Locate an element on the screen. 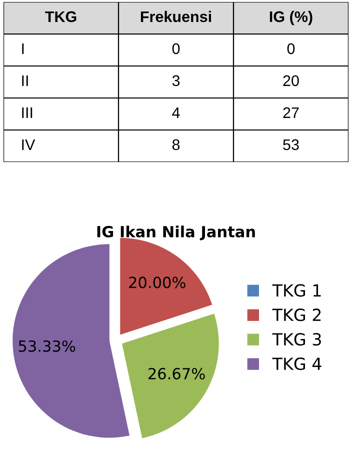 This screenshot has width=352, height=466. chart-title: IG Ikan Nila Jantan is located at coordinates (176, 233).